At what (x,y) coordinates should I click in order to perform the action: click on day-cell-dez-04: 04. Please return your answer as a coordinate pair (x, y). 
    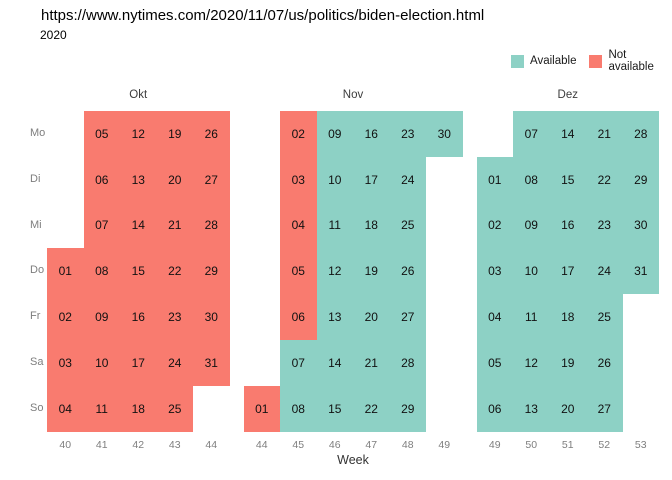
    Looking at the image, I should click on (494, 317).